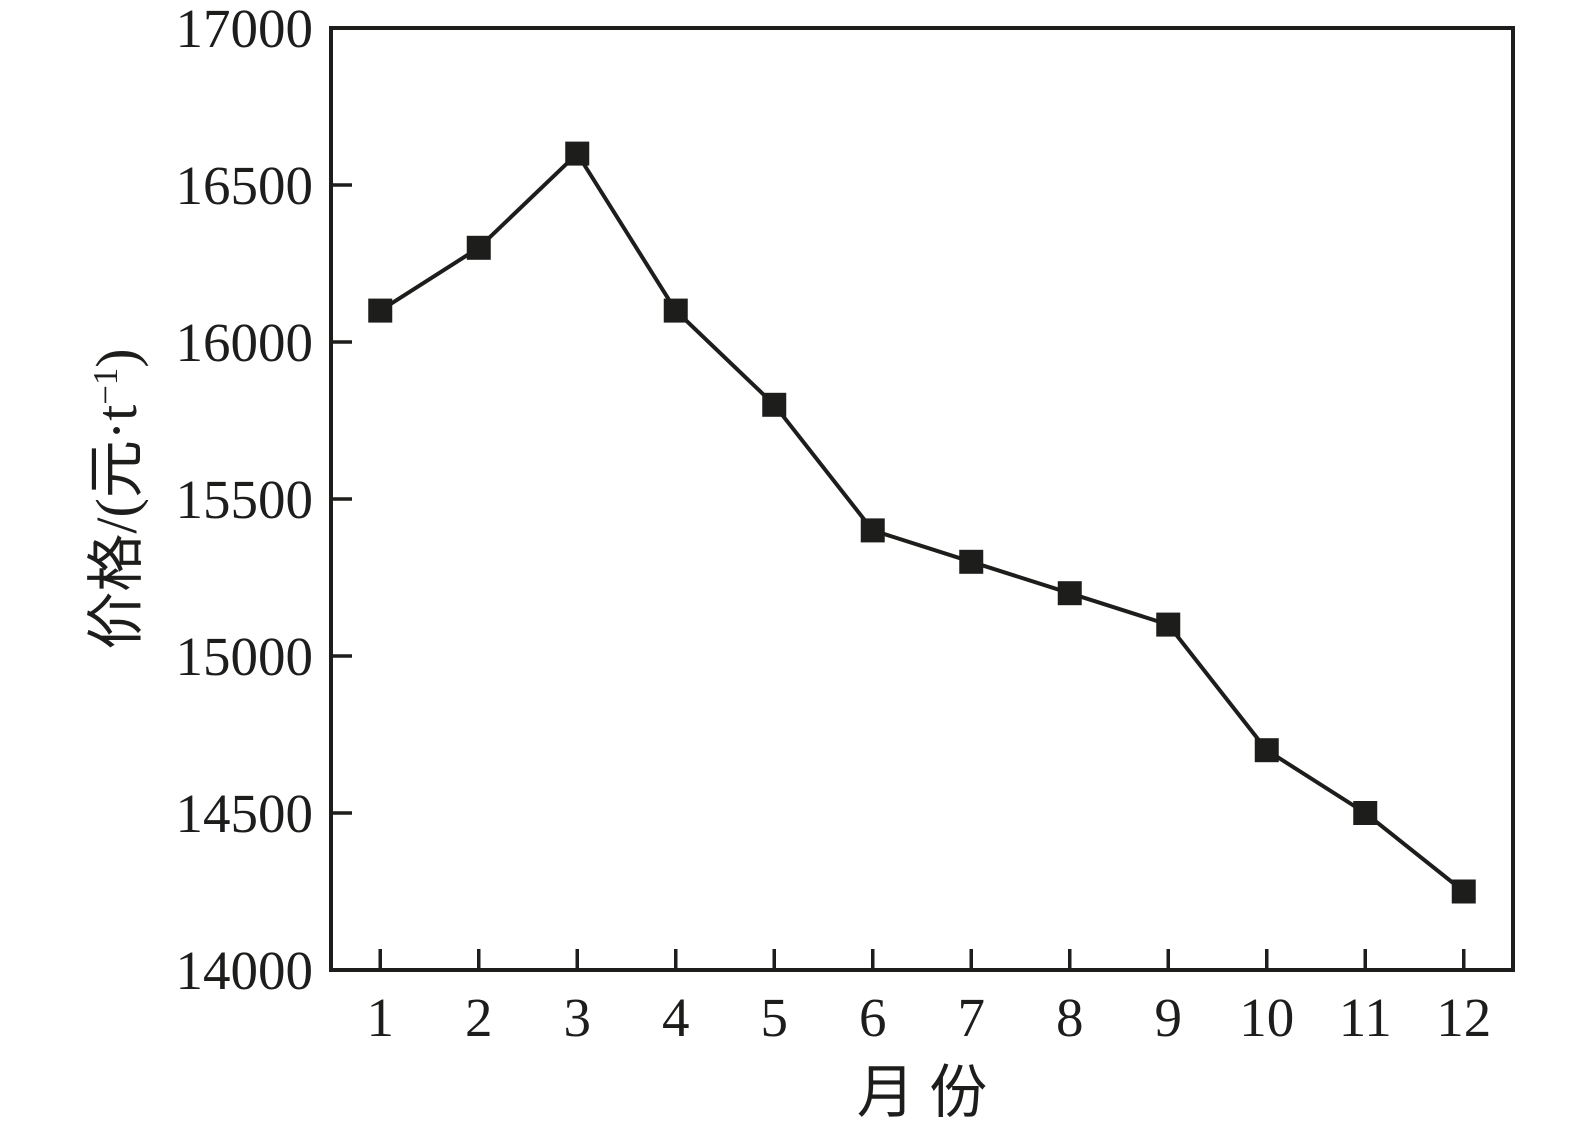 This screenshot has height=1132, width=1575. I want to click on x-axis-tick-label: 8, so click(1070, 1017).